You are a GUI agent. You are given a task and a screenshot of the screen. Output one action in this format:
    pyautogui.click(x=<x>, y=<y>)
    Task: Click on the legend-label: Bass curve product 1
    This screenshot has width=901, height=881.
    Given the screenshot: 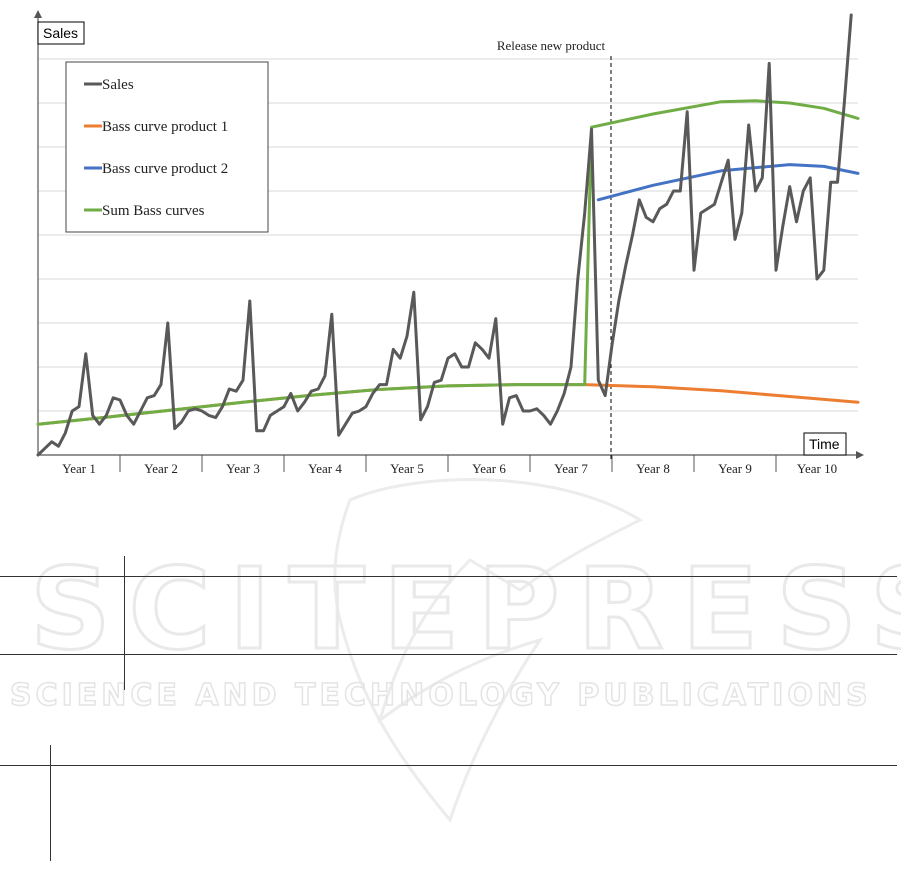 What is the action you would take?
    pyautogui.click(x=165, y=127)
    